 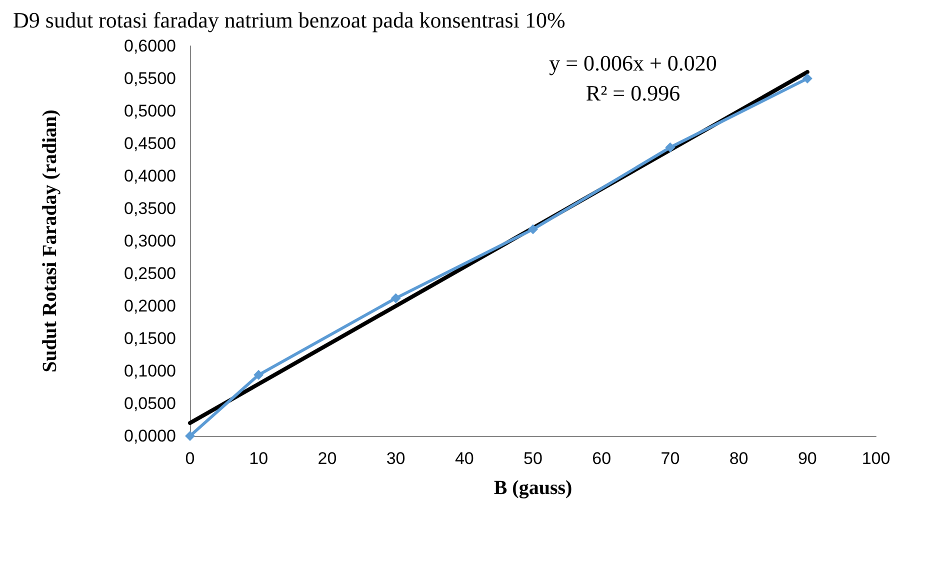 What do you see at coordinates (533, 458) in the screenshot?
I see `x-tick-label: 50` at bounding box center [533, 458].